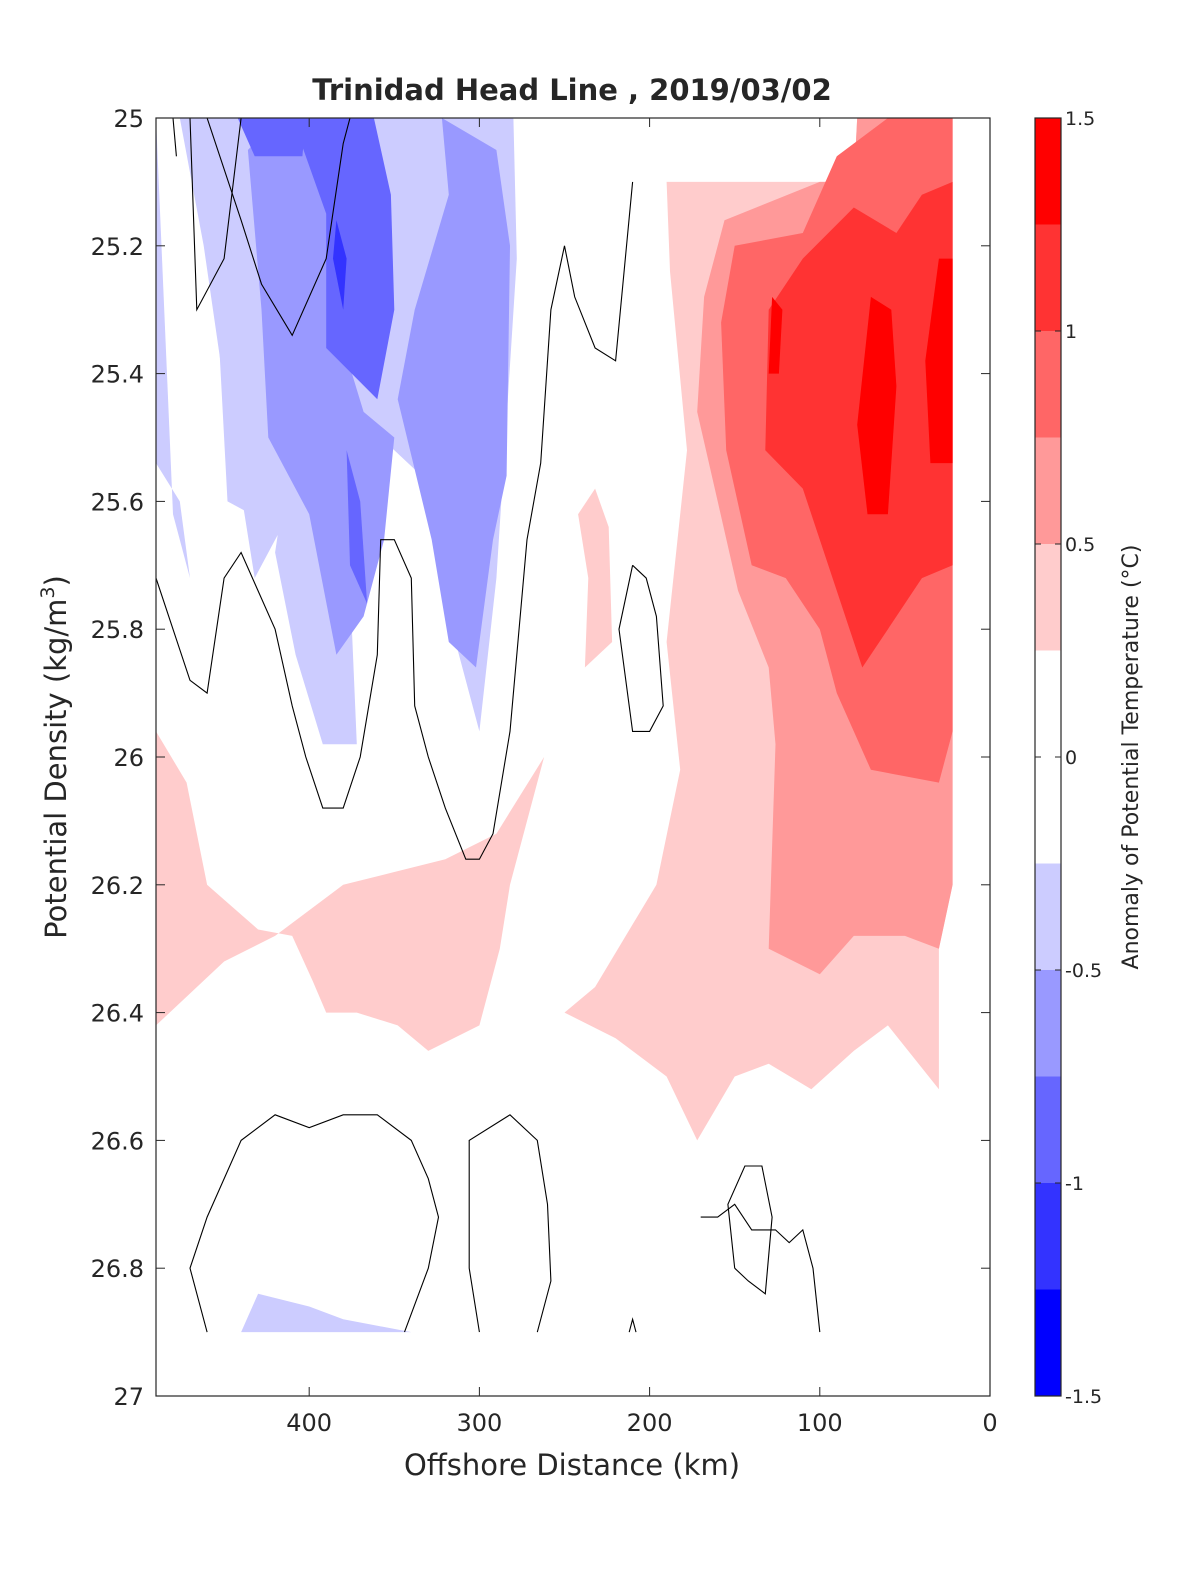 This screenshot has height=1575, width=1200. I want to click on colorbar-tick-label: 1, so click(1071, 332).